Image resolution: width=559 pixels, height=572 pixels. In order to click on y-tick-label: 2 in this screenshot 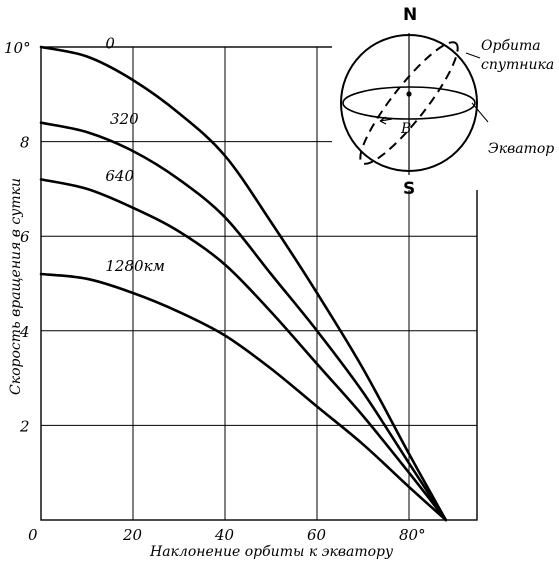, I will do `click(24, 426)`.